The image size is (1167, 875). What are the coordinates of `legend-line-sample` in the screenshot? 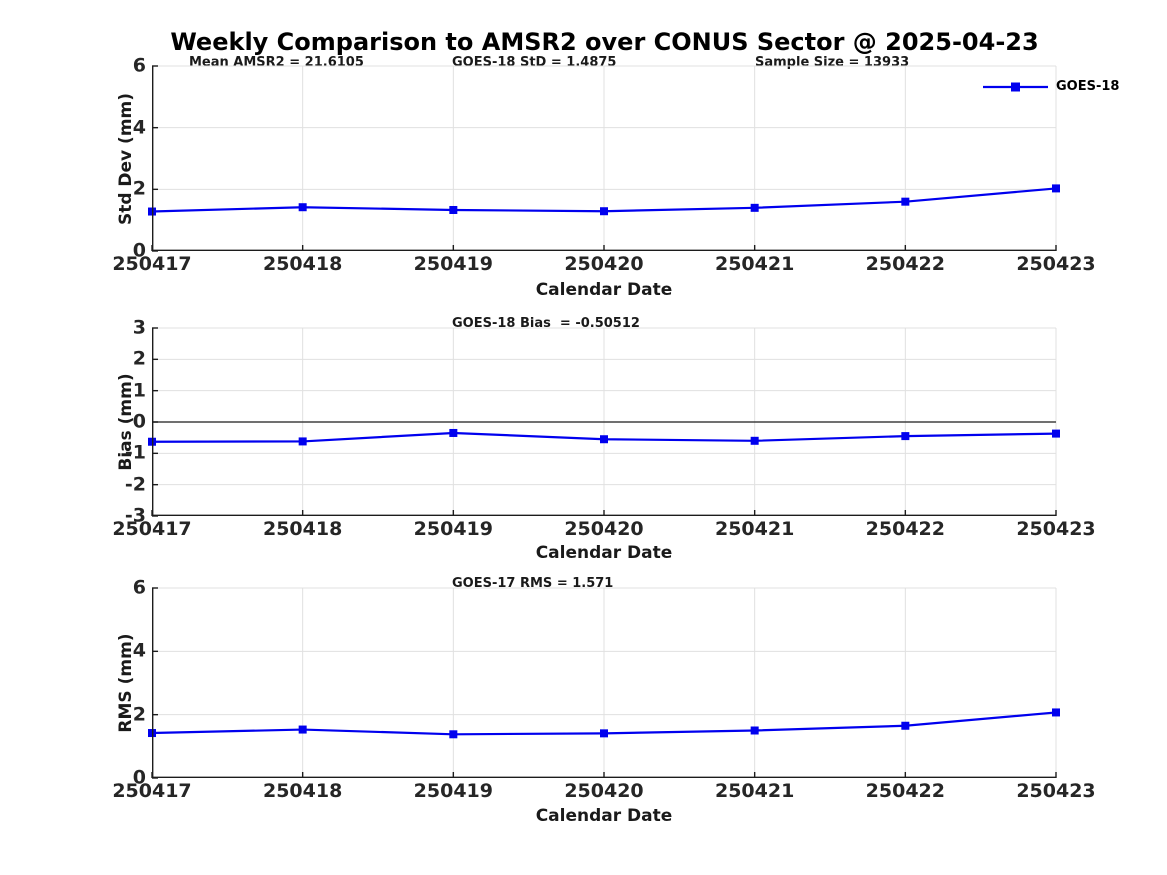 It's located at (1015, 86).